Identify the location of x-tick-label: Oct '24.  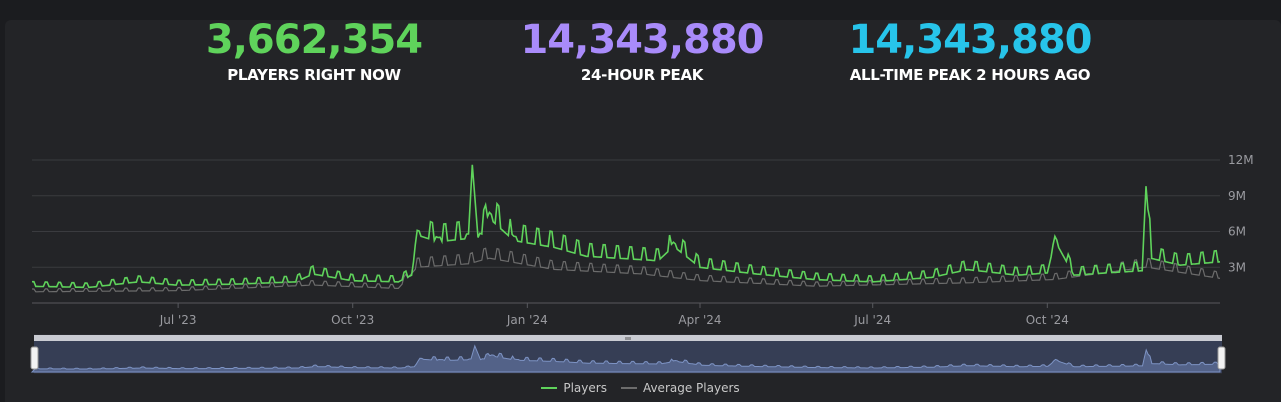
(1047, 320).